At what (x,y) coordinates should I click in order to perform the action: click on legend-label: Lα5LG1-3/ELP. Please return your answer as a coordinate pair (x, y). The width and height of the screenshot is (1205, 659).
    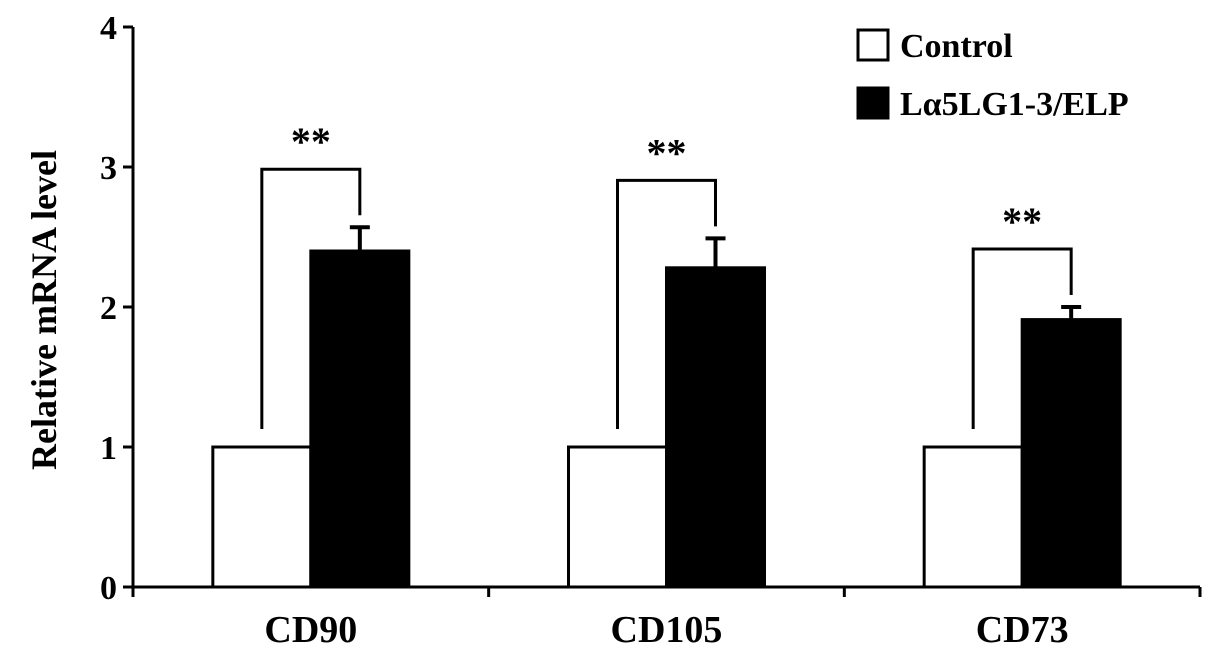
    Looking at the image, I should click on (1014, 104).